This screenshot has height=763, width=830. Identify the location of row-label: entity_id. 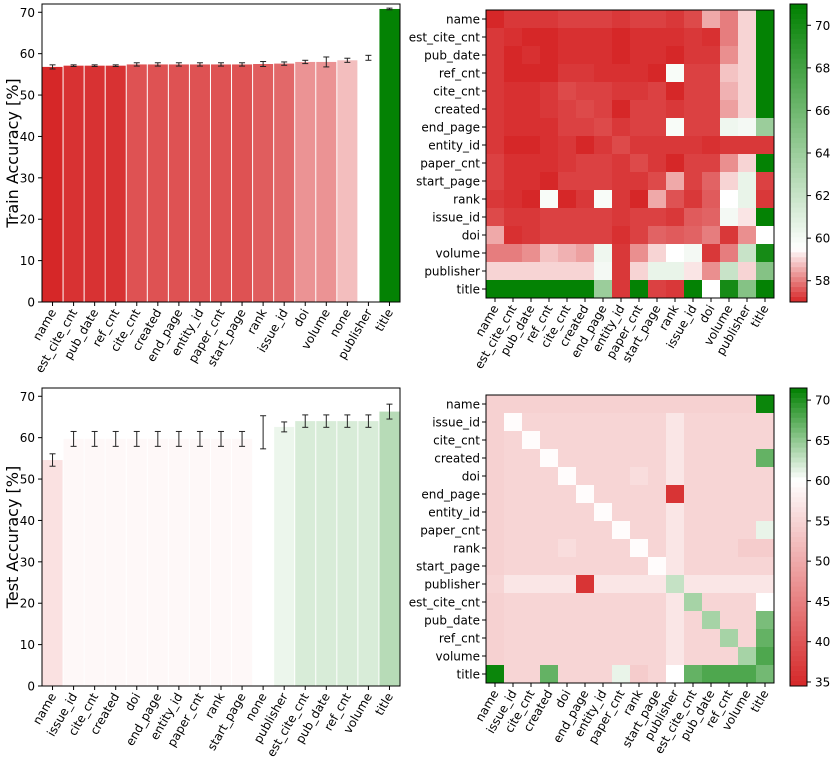
(454, 146).